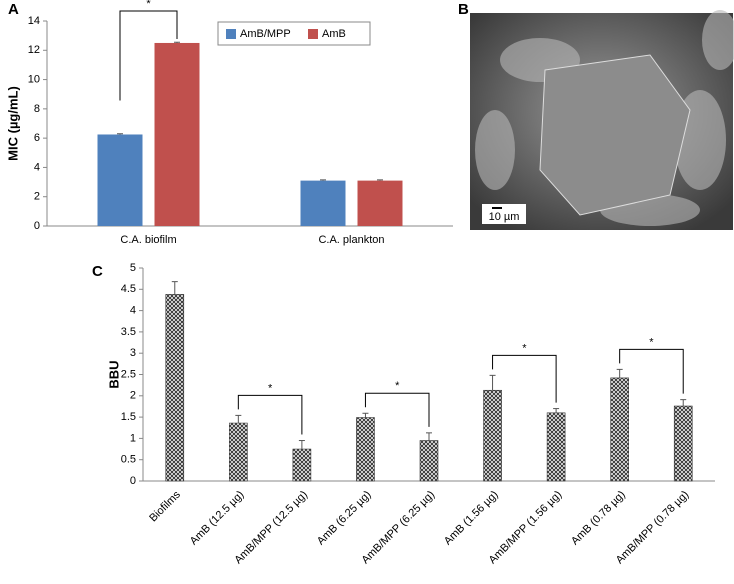 This screenshot has width=734, height=584. What do you see at coordinates (351, 240) in the screenshot?
I see `x-tick-label: C.A. plankton` at bounding box center [351, 240].